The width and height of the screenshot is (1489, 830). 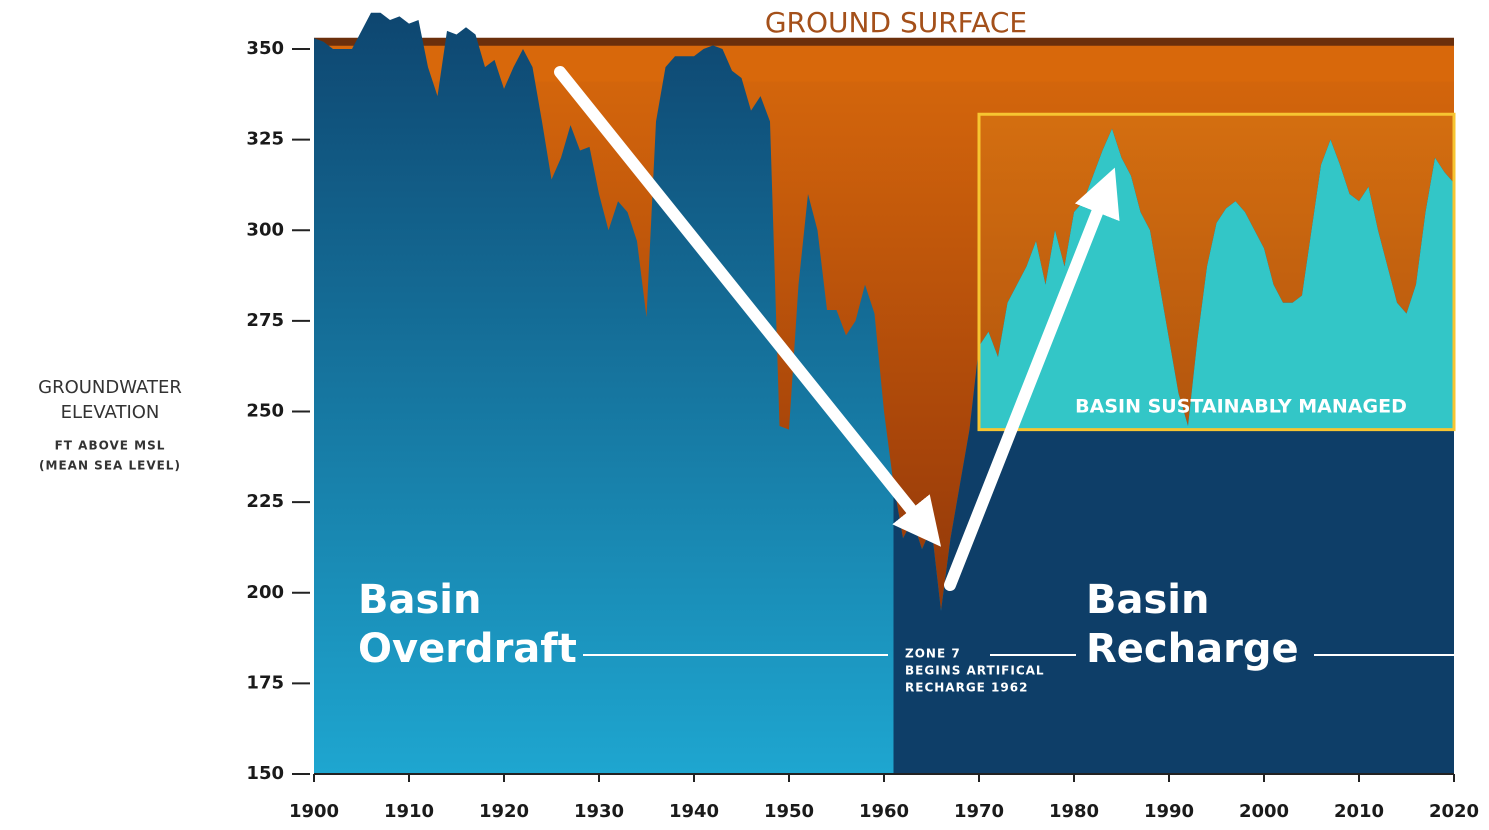 What do you see at coordinates (1264, 811) in the screenshot?
I see `x-tick-label: 2000` at bounding box center [1264, 811].